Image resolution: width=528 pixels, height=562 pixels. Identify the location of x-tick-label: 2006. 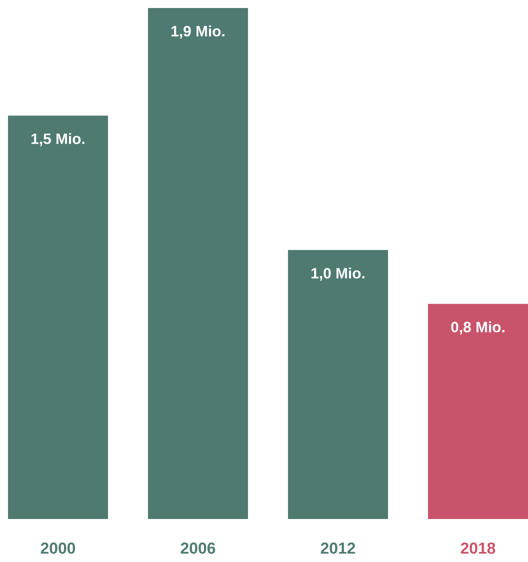
(198, 548).